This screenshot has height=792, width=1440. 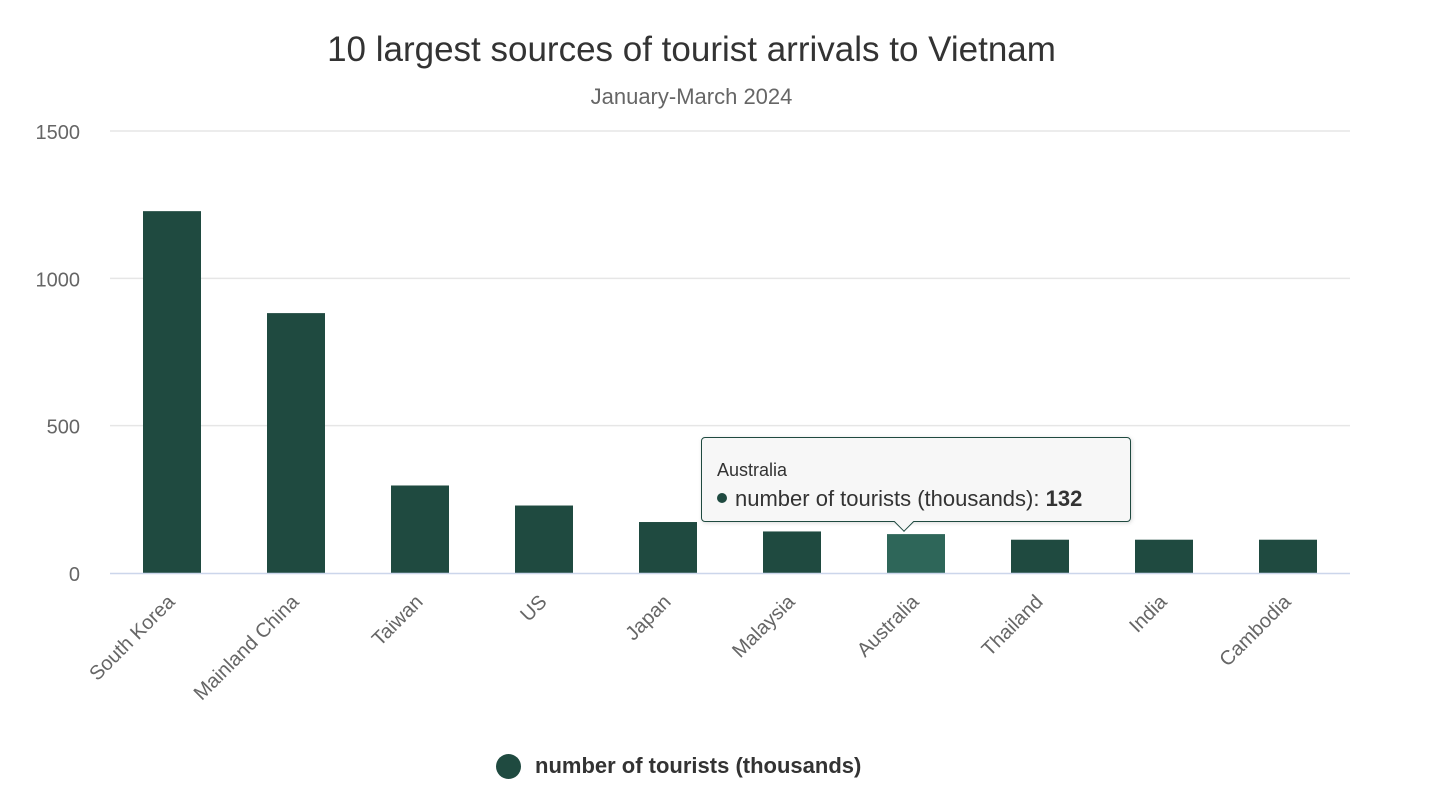 I want to click on tooltip-value: 132, so click(x=1064, y=498).